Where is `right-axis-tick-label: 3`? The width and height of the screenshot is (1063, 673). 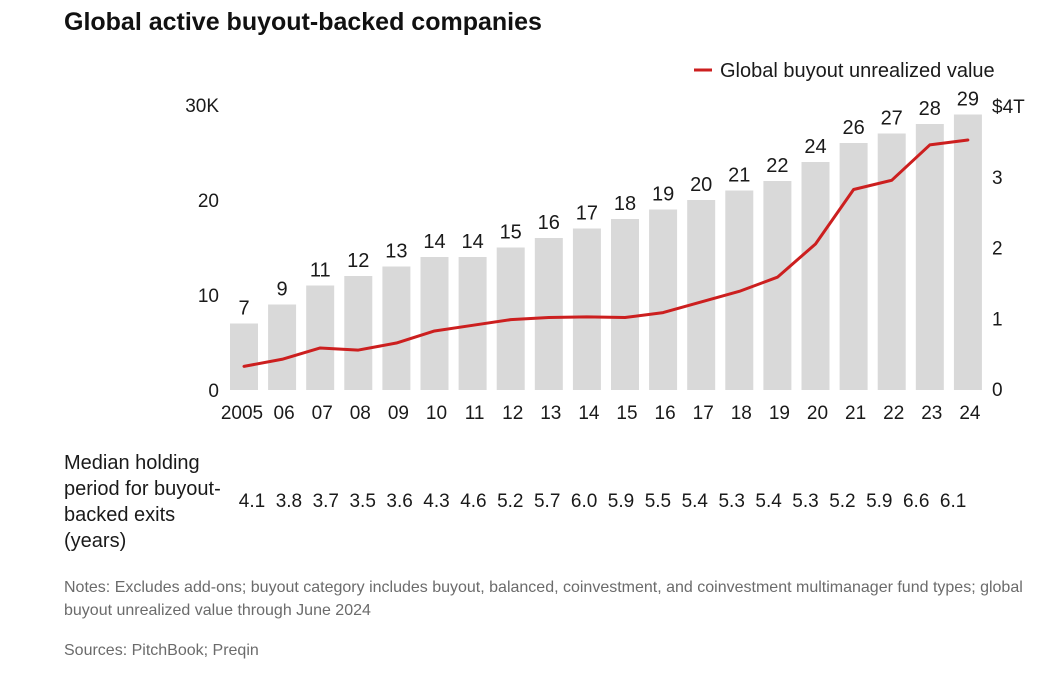
right-axis-tick-label: 3 is located at coordinates (997, 178).